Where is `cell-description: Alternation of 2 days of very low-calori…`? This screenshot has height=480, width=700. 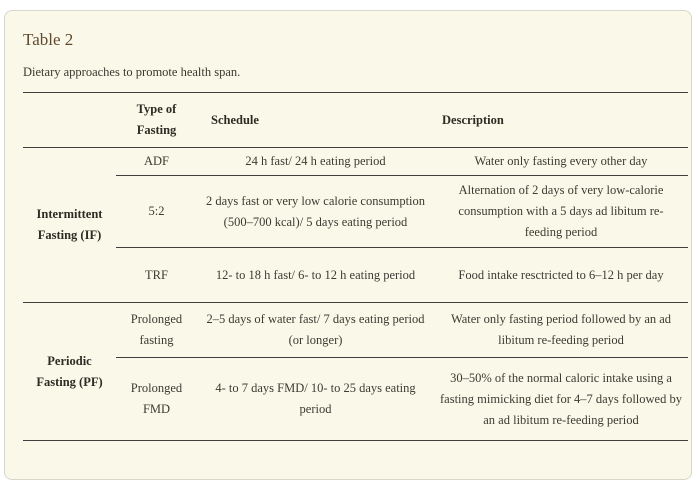 cell-description: Alternation of 2 days of very low-calori… is located at coordinates (561, 211).